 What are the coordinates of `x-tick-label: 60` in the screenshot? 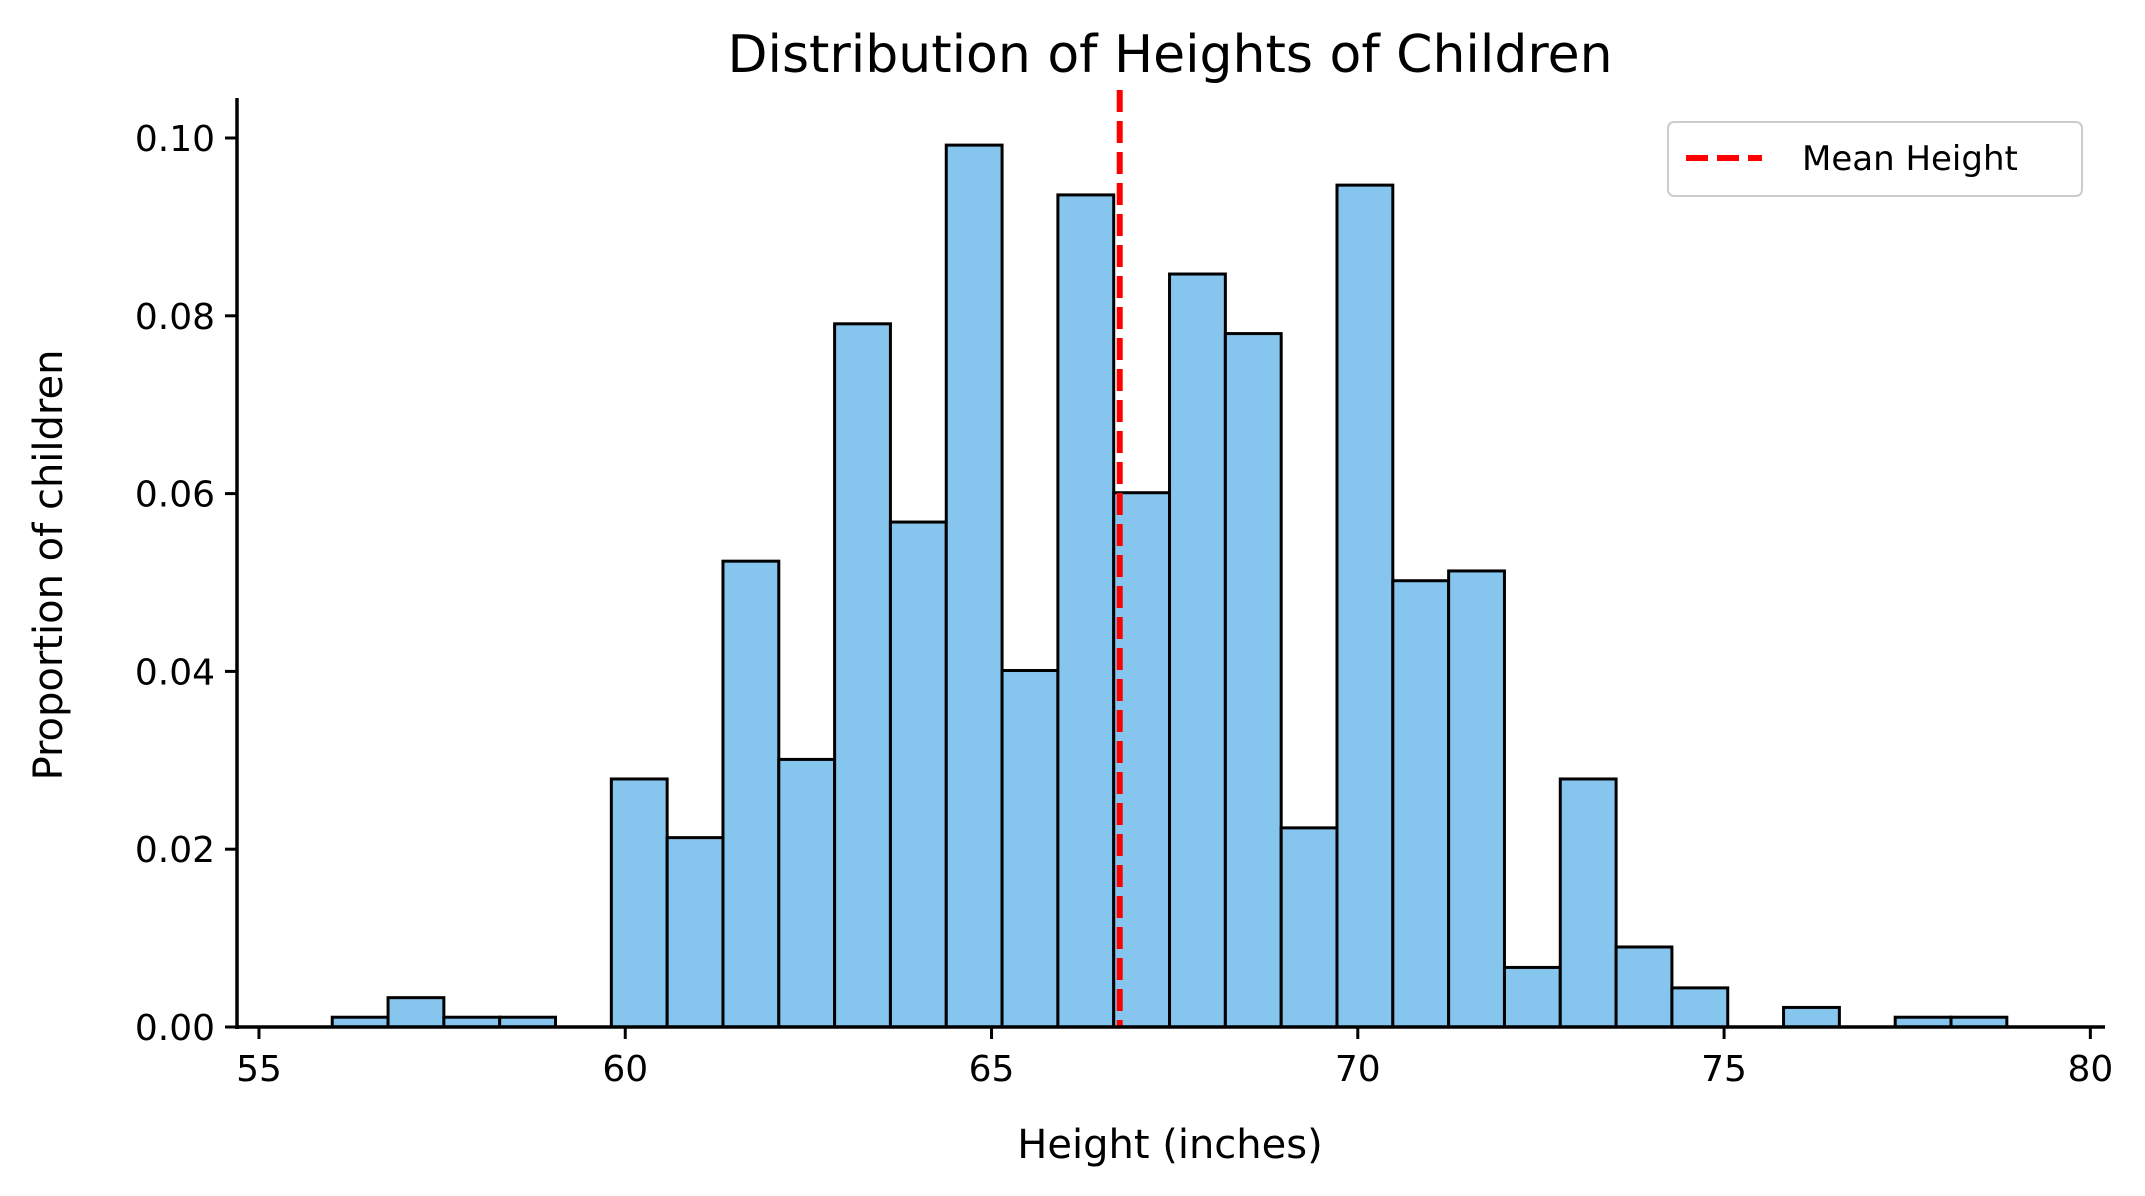 It's located at (625, 1069).